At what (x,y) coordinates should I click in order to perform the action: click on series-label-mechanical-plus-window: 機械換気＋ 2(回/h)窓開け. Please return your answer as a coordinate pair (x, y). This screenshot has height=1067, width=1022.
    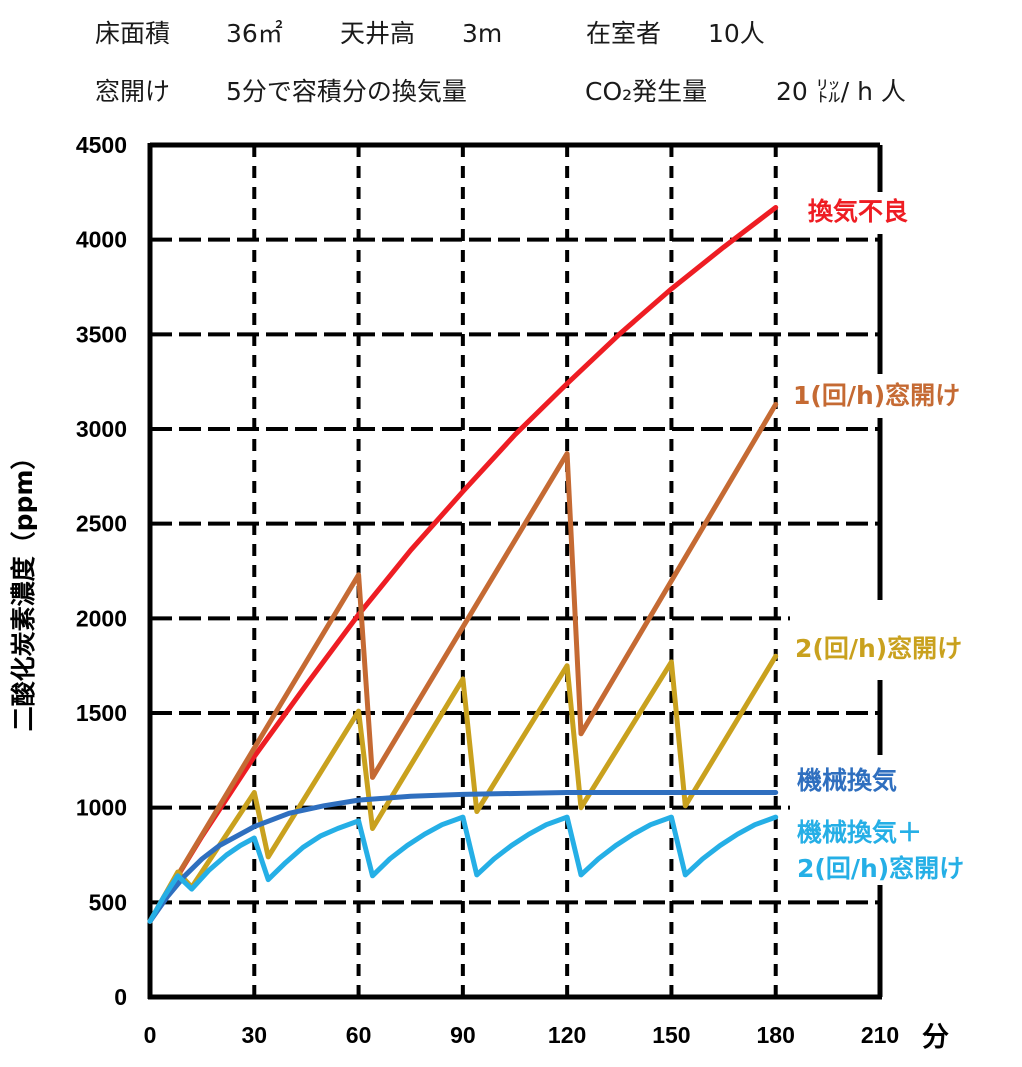
    Looking at the image, I should click on (880, 850).